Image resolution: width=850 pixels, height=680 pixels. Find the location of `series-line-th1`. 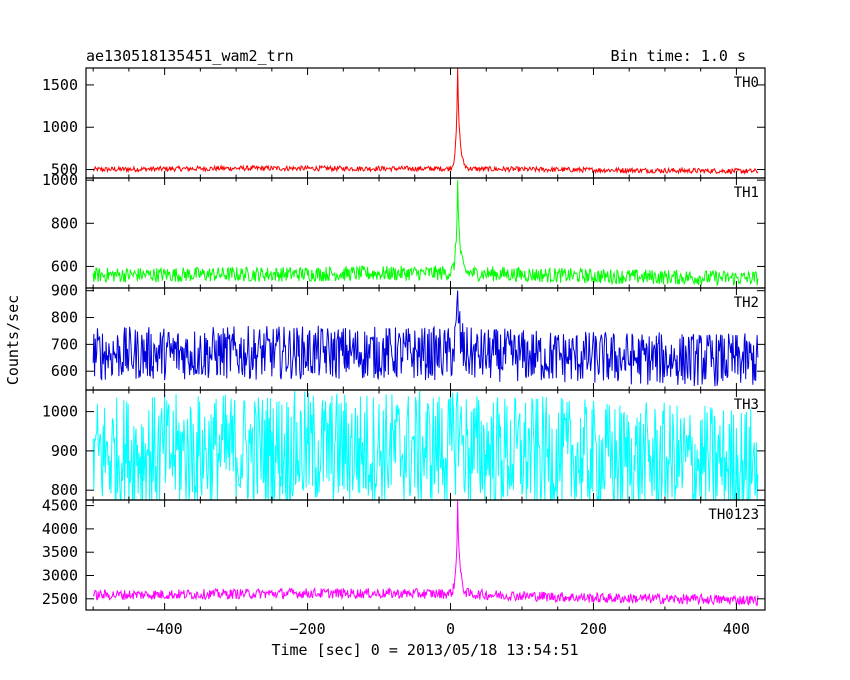

series-line-th1 is located at coordinates (425, 233).